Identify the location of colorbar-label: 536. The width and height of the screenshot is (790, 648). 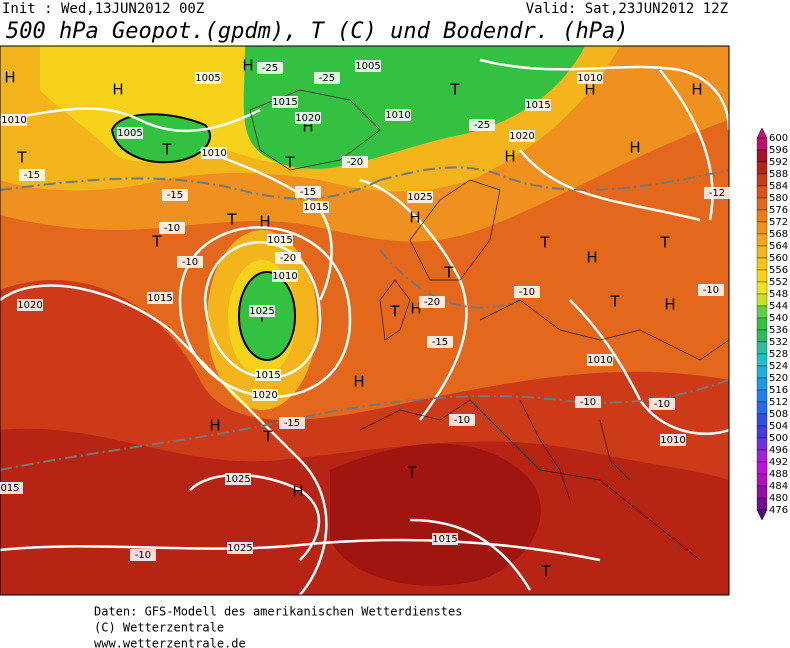
(778, 330).